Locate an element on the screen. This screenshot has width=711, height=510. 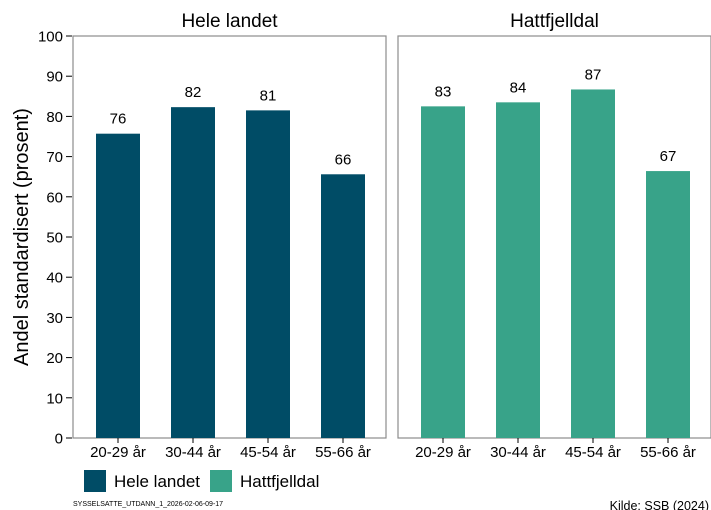
legend-label-hele-landet: Hele landet is located at coordinates (157, 481).